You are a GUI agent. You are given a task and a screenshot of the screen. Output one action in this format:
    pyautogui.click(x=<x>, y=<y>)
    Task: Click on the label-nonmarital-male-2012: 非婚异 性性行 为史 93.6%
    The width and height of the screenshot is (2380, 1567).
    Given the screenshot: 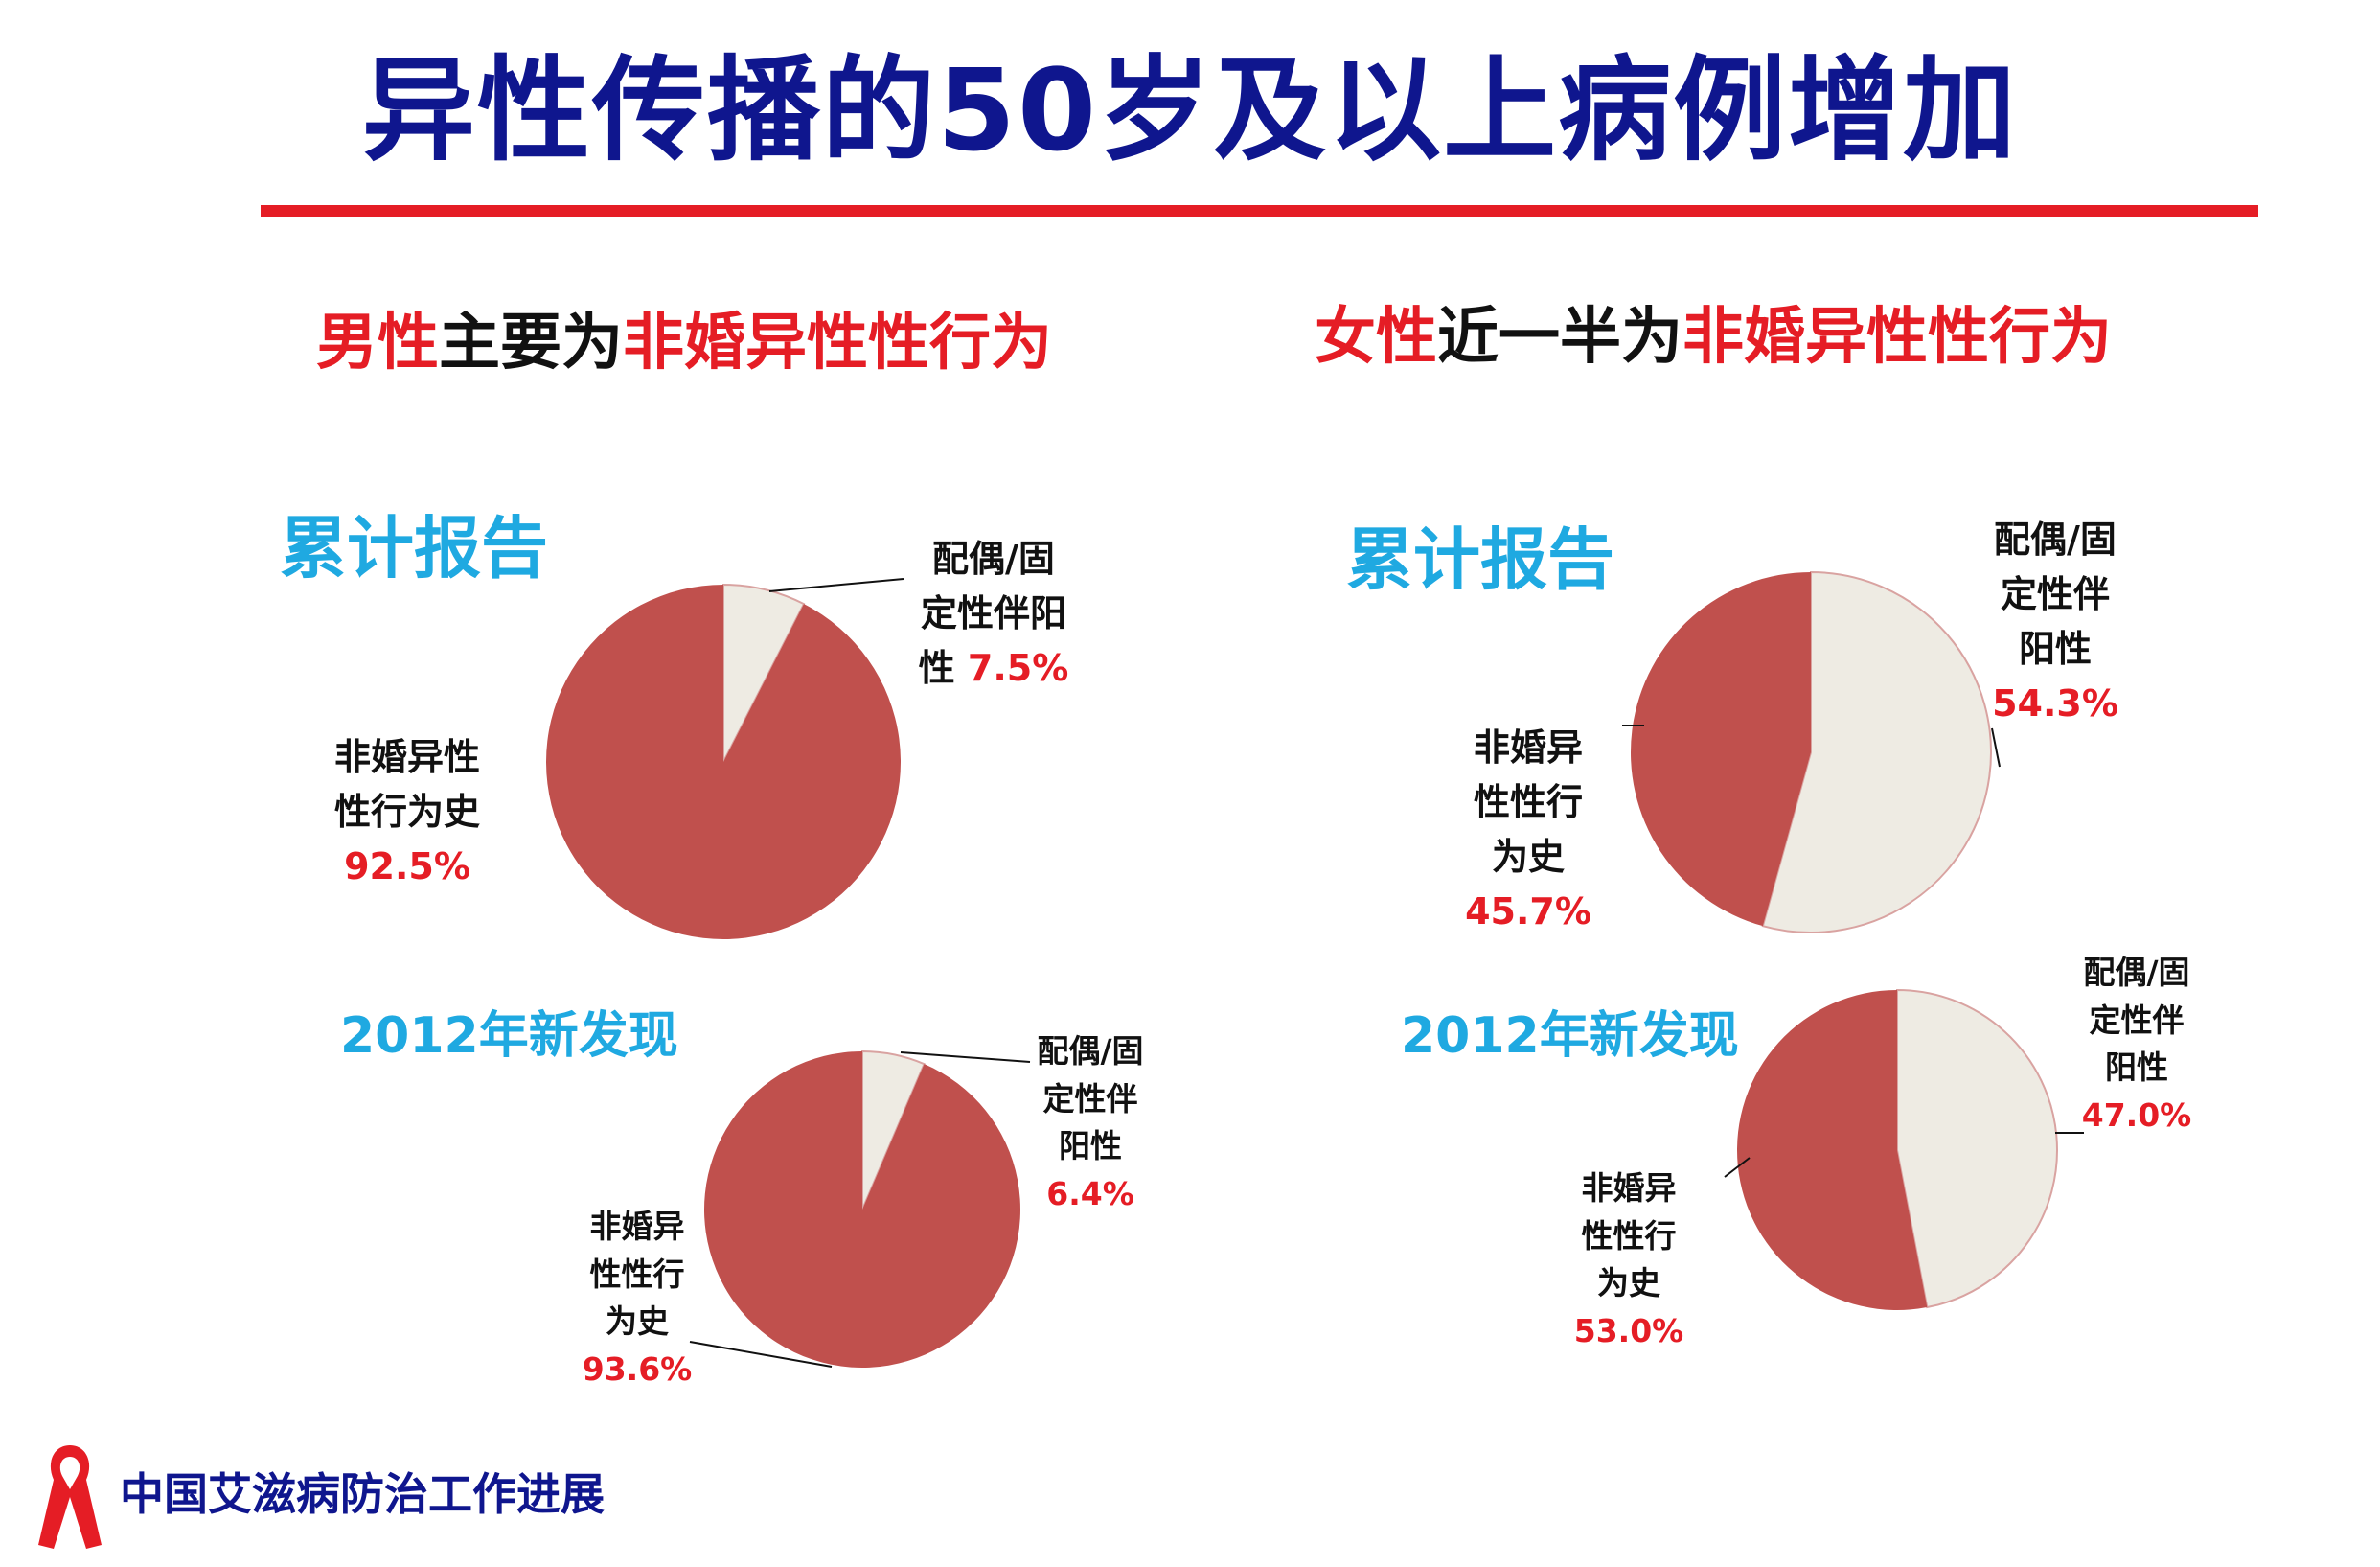 What is the action you would take?
    pyautogui.click(x=637, y=1298)
    